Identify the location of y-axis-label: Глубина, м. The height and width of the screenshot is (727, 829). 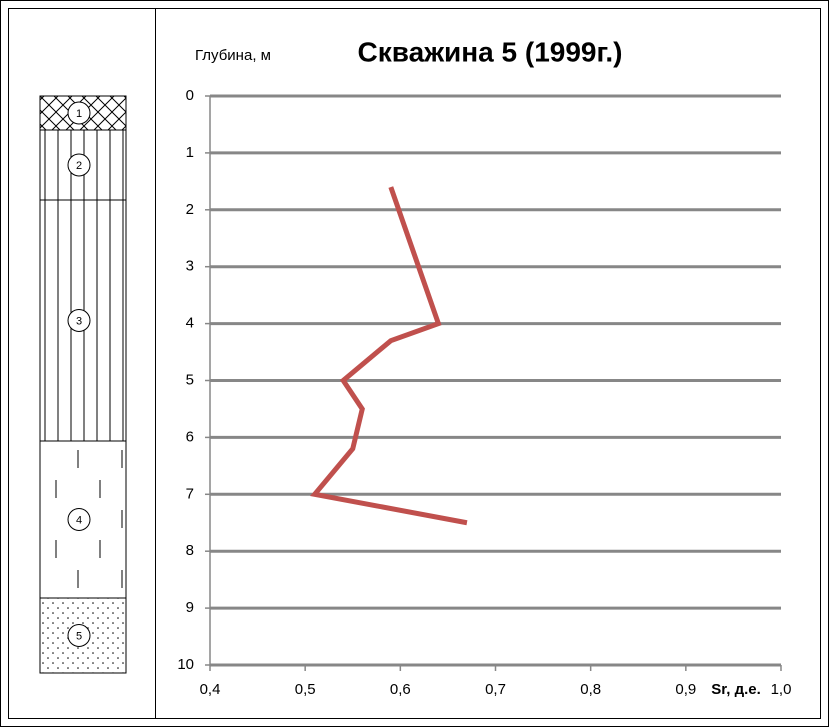
(233, 55).